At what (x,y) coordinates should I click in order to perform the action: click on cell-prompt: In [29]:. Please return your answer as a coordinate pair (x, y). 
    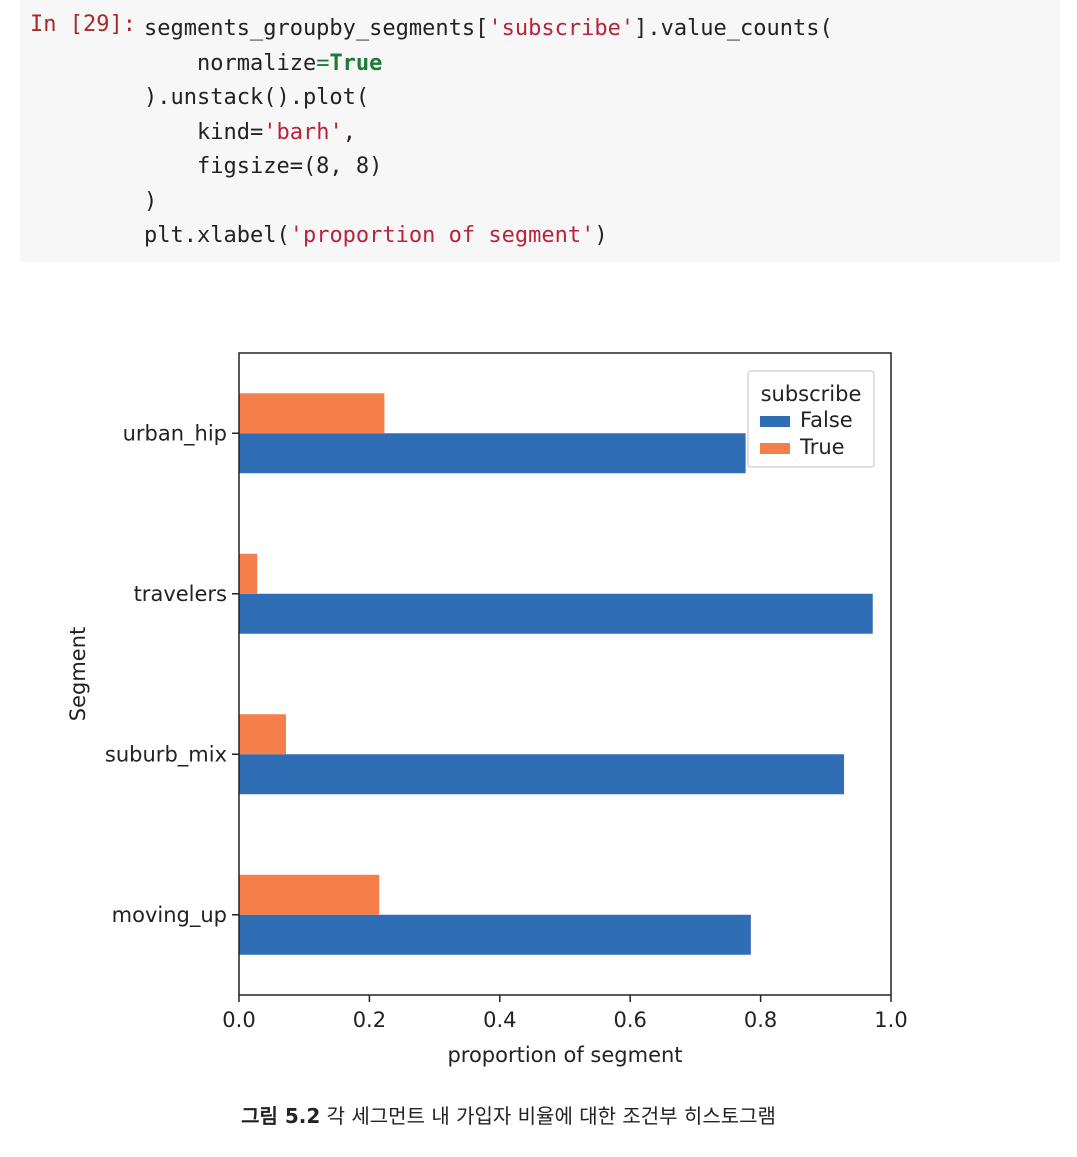
    Looking at the image, I should click on (83, 24).